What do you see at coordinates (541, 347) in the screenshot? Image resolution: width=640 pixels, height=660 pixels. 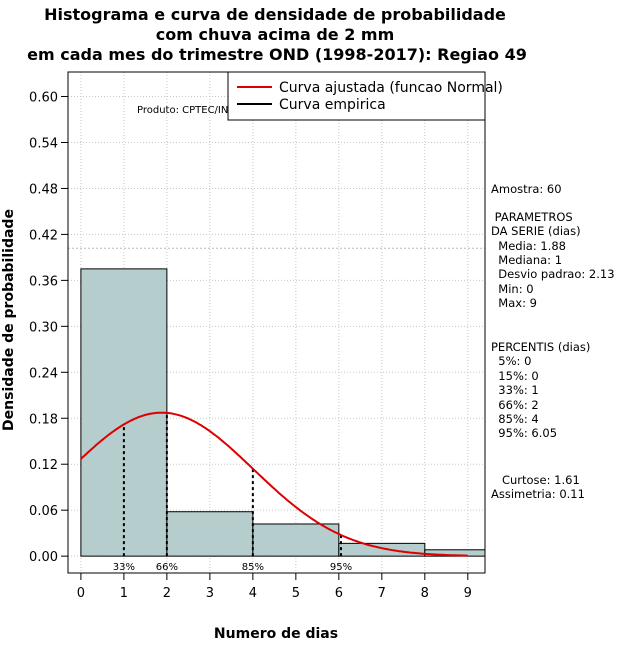 I see `stats-perc-title: PERCENTIS (dias)` at bounding box center [541, 347].